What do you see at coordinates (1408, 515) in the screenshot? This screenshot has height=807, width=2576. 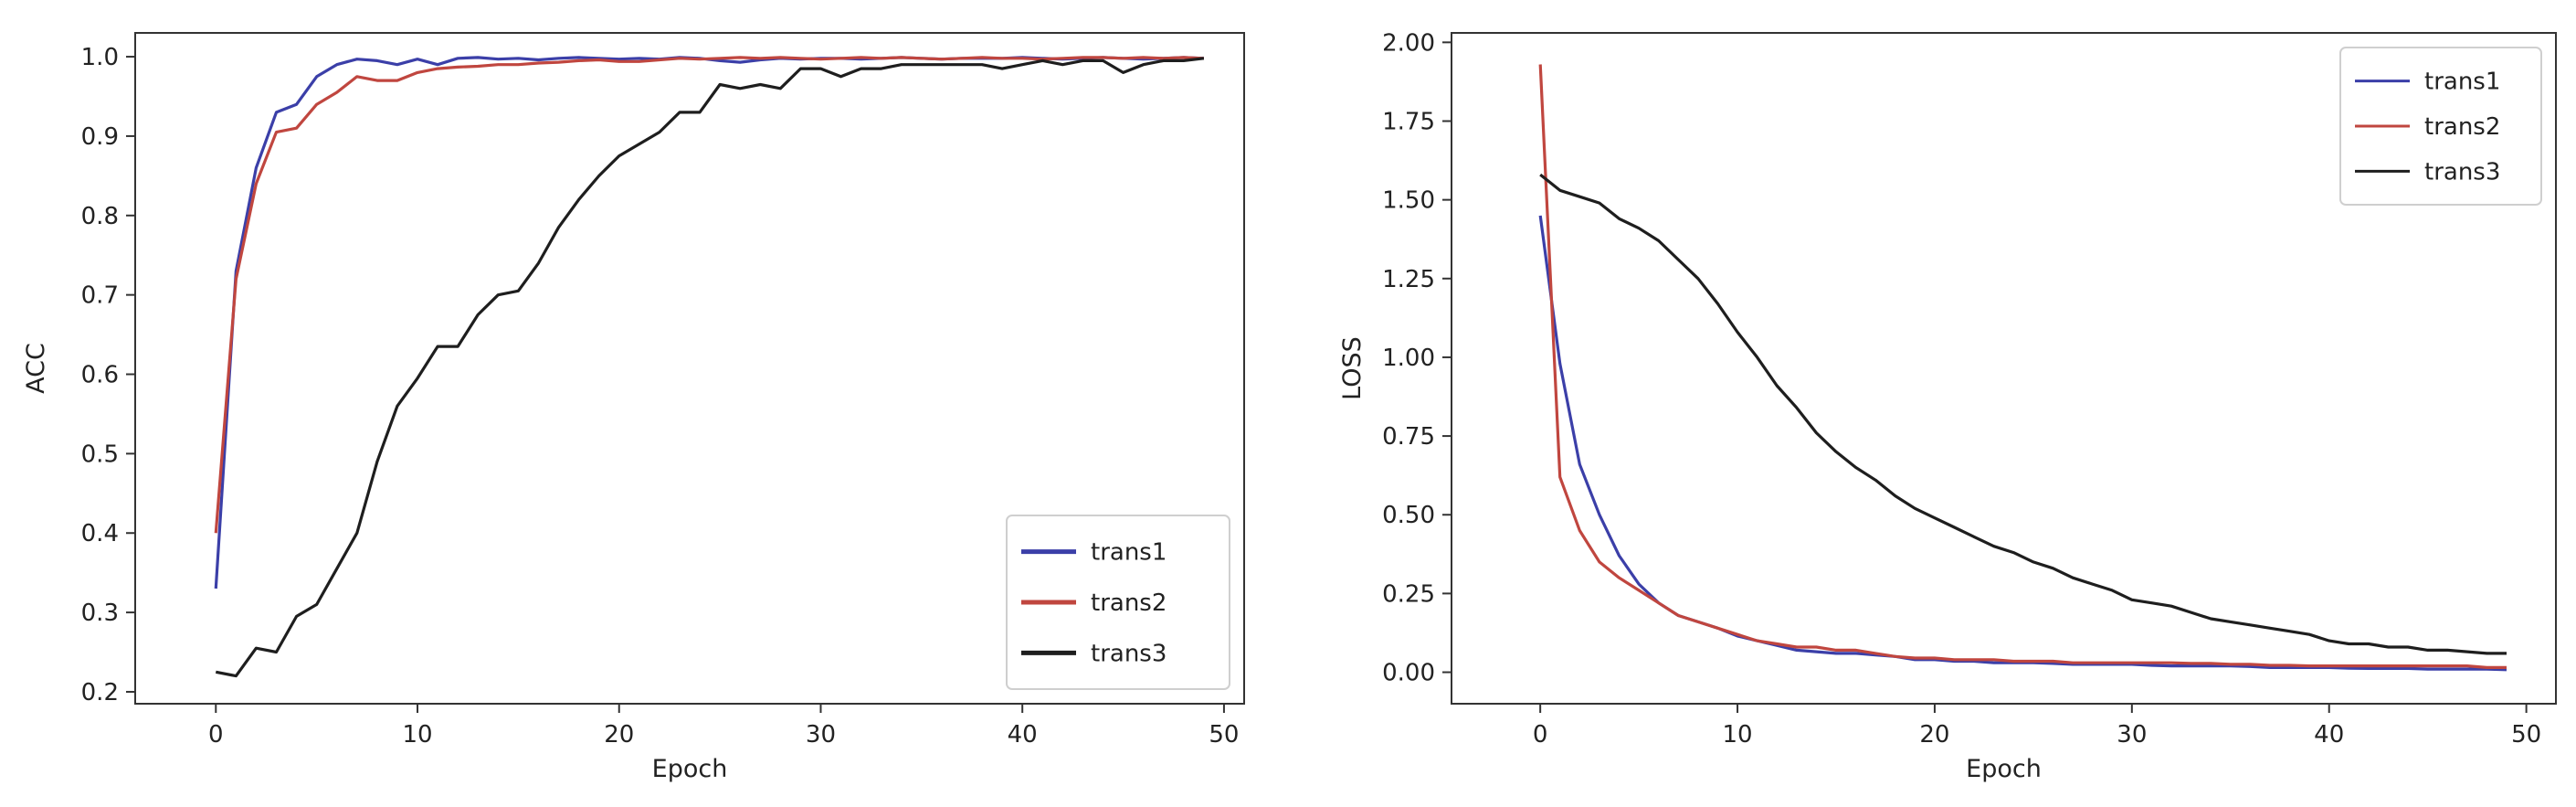 I see `loss-y-tick-label: 0.50` at bounding box center [1408, 515].